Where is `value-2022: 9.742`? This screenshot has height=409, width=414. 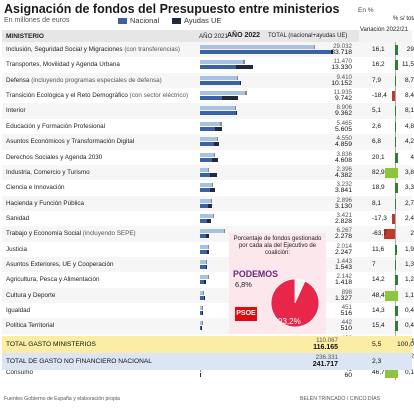
value-2022: 9.742 is located at coordinates (343, 99).